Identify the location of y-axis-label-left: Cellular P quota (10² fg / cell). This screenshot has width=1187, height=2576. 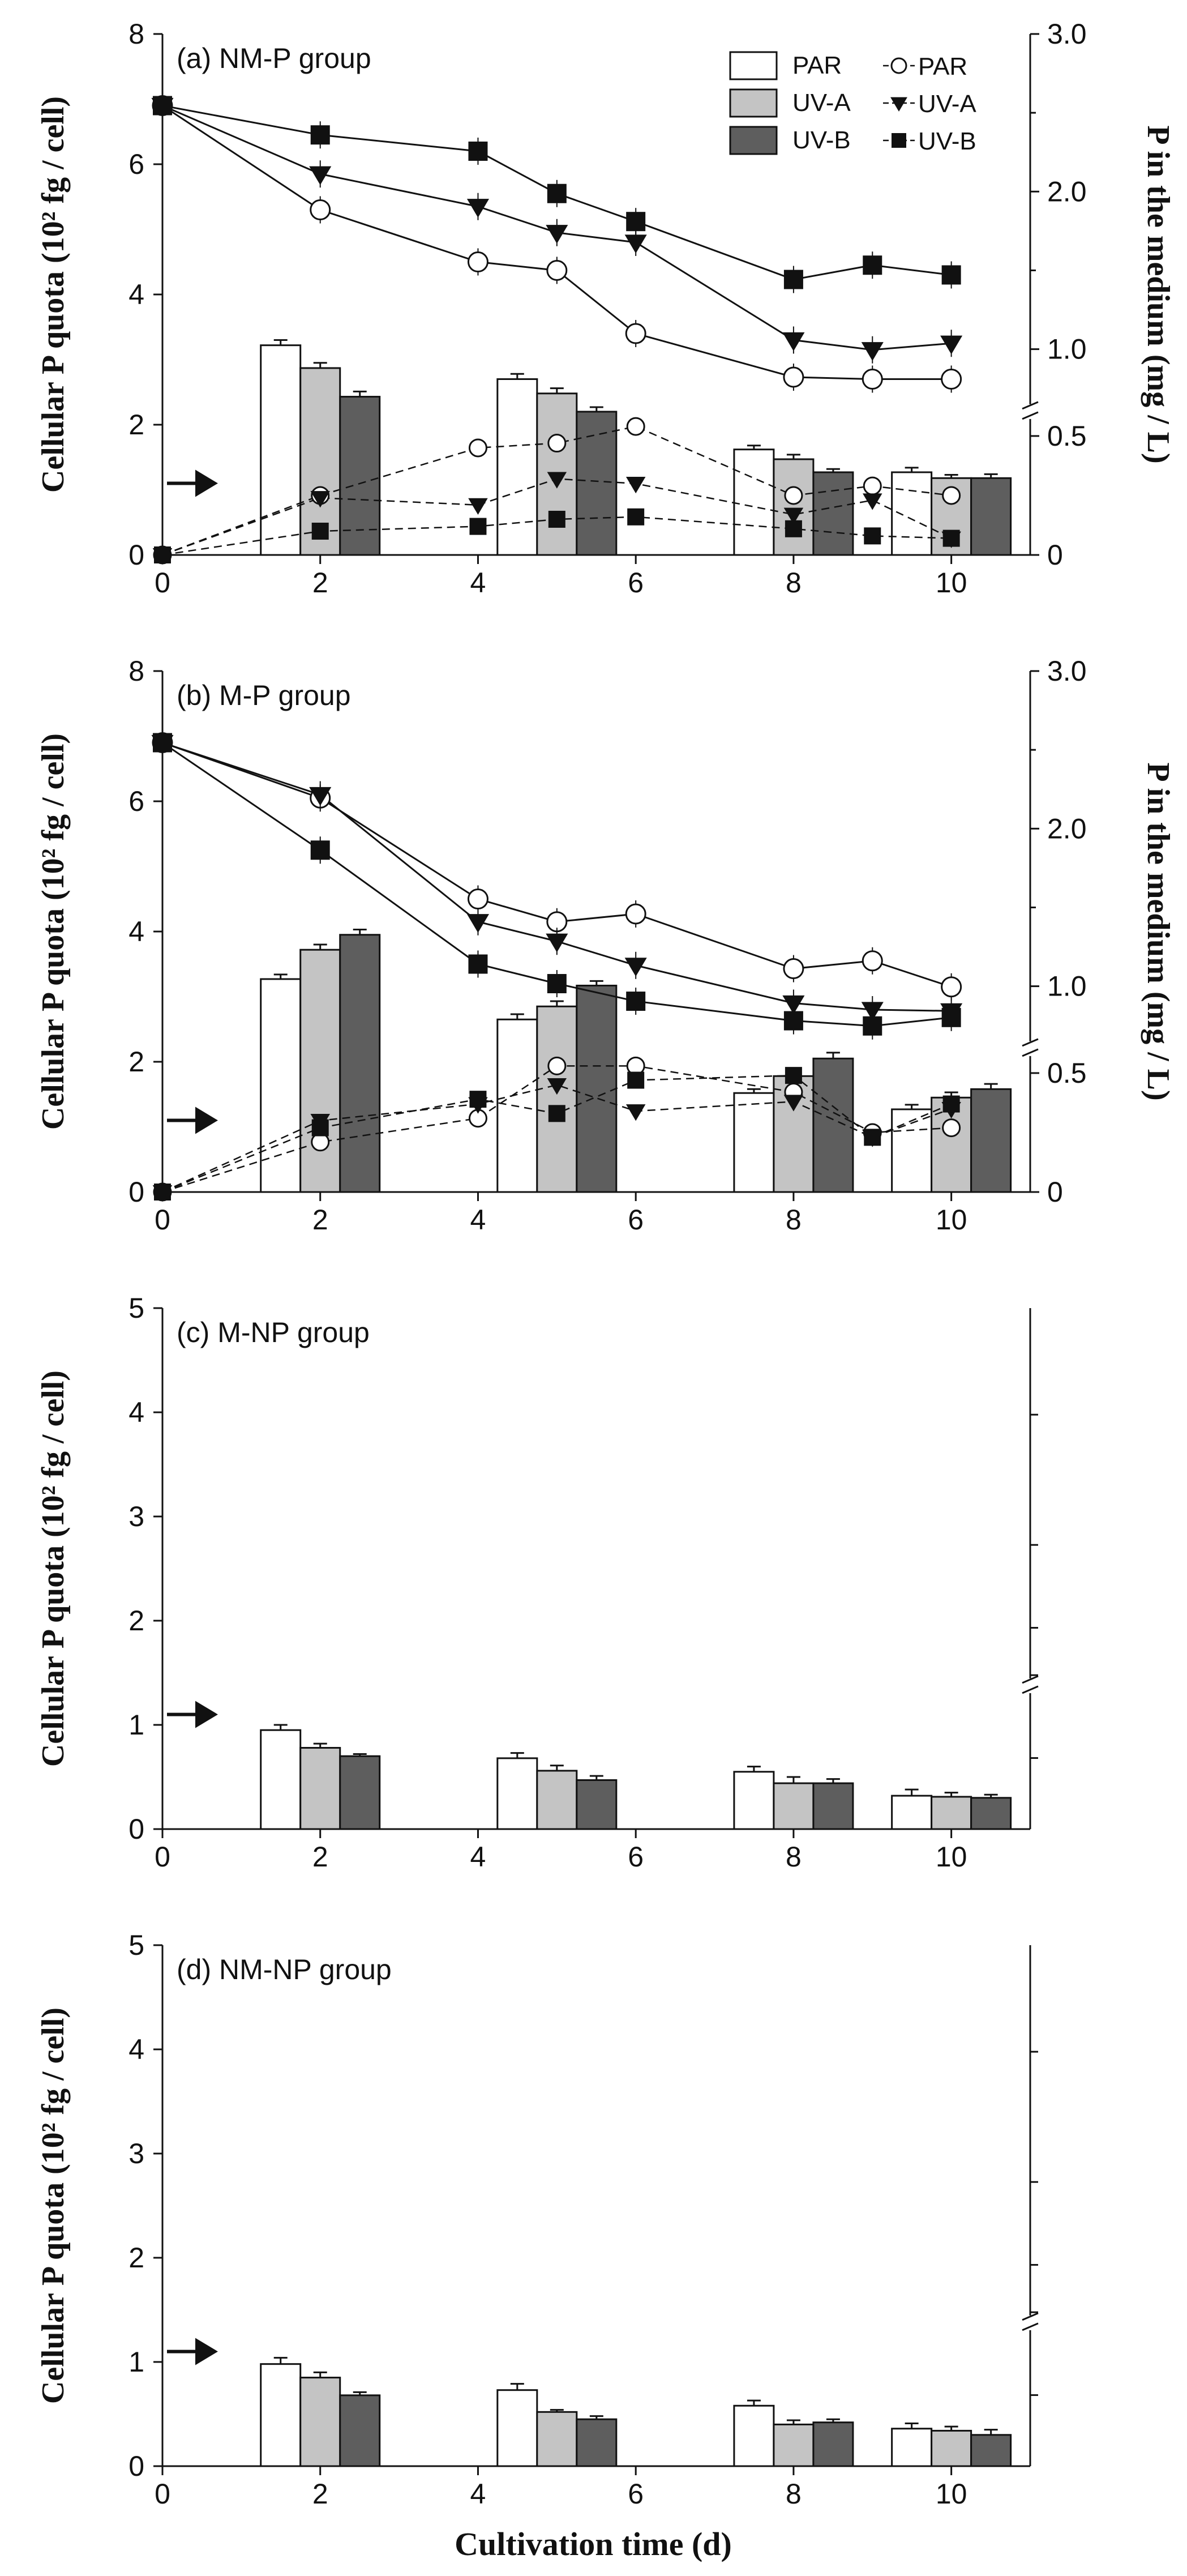
(54, 2205).